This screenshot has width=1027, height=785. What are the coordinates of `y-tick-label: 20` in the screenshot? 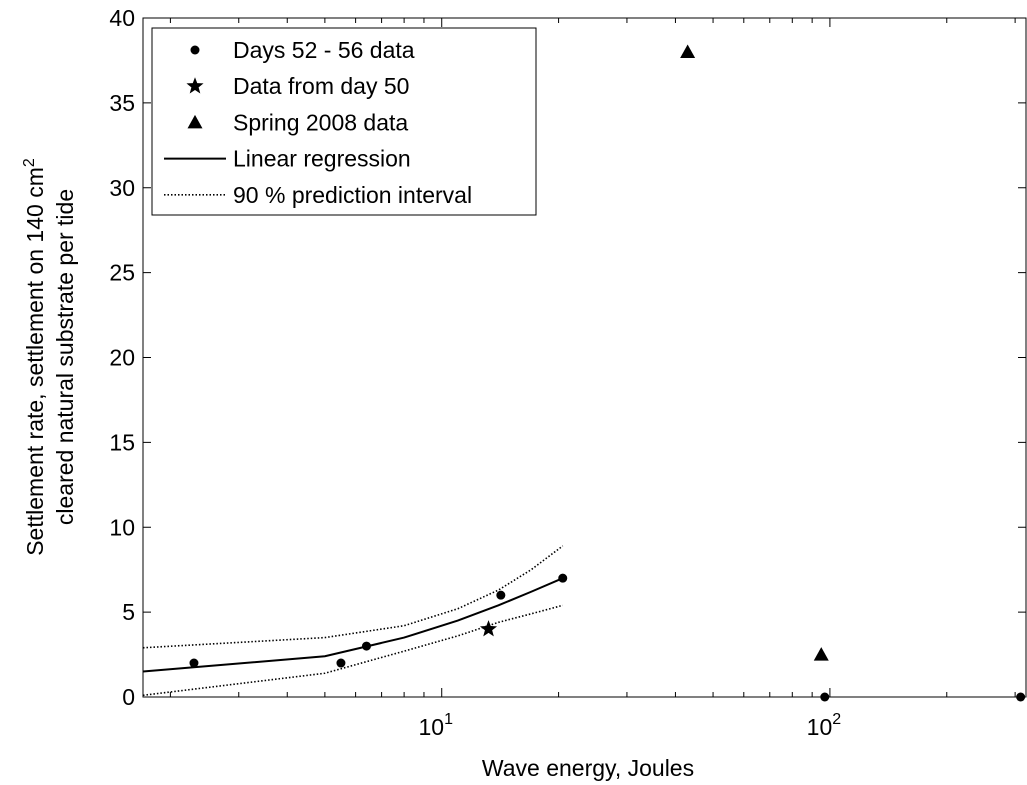 It's located at (122, 358).